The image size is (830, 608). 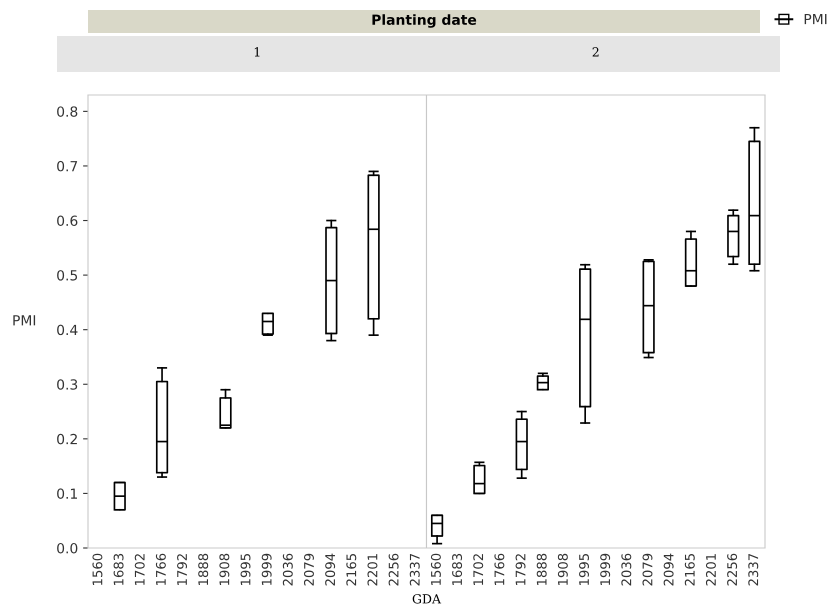 I want to click on y-tick-label: 0.3, so click(x=67, y=384).